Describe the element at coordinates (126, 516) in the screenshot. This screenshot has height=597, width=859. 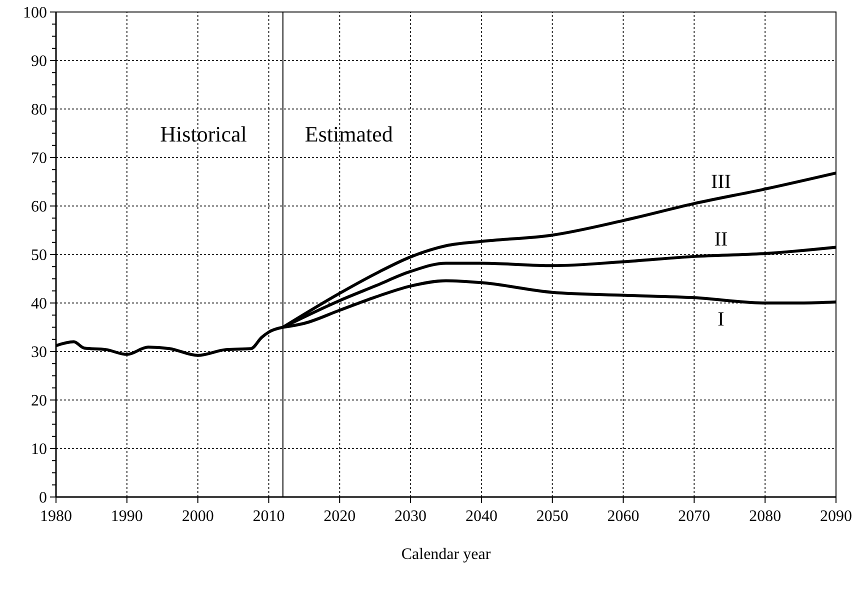
I see `x-tick-label: 1990` at that location.